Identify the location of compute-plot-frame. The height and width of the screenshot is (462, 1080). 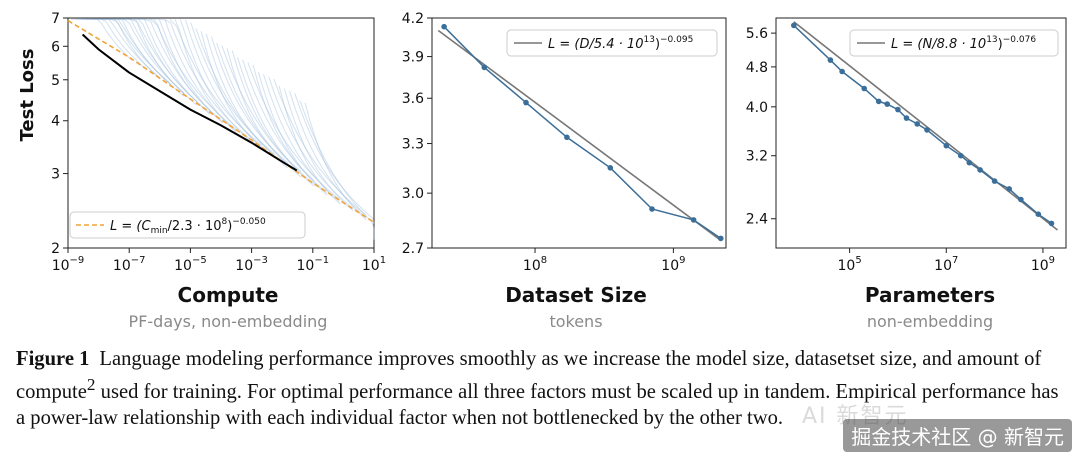
(221, 133).